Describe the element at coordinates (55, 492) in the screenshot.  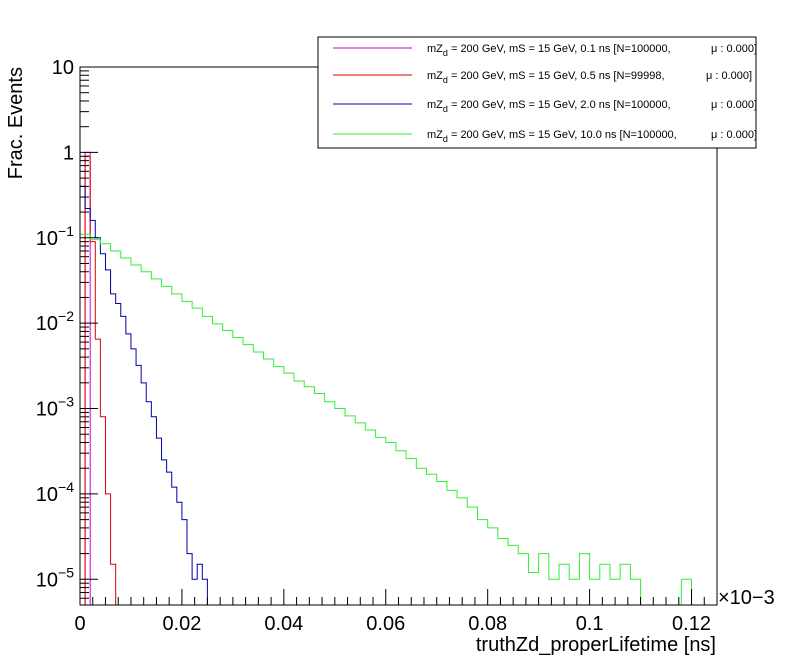
I see `y-tick-label: 10⁻⁴` at that location.